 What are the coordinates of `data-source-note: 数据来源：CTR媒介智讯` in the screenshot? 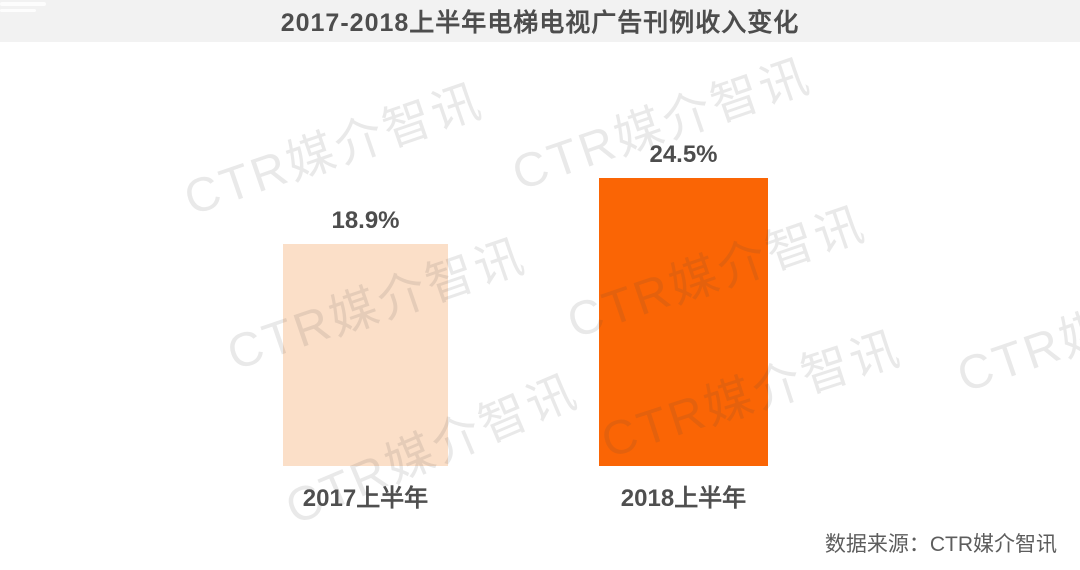 It's located at (940, 544).